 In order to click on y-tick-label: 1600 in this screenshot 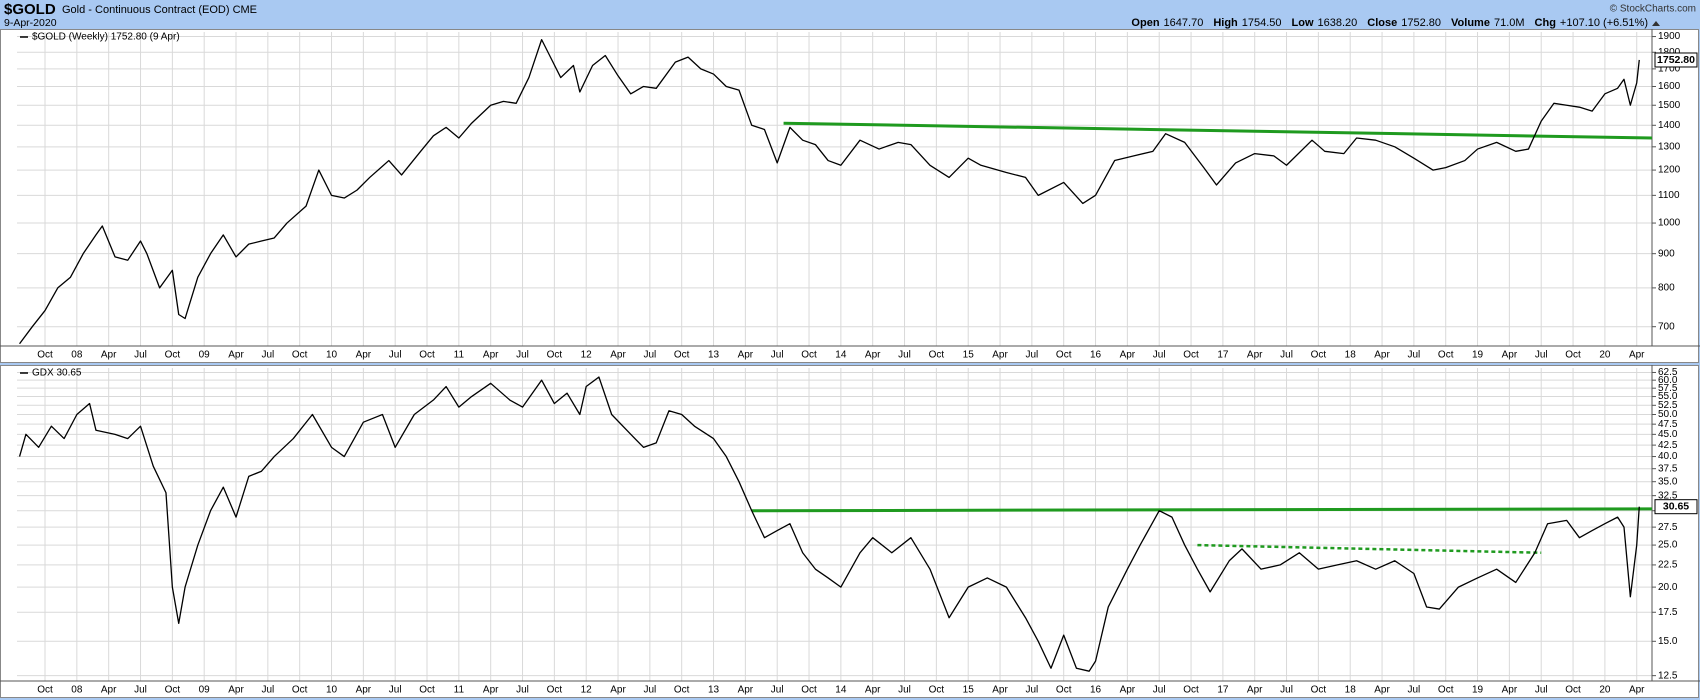, I will do `click(1669, 86)`.